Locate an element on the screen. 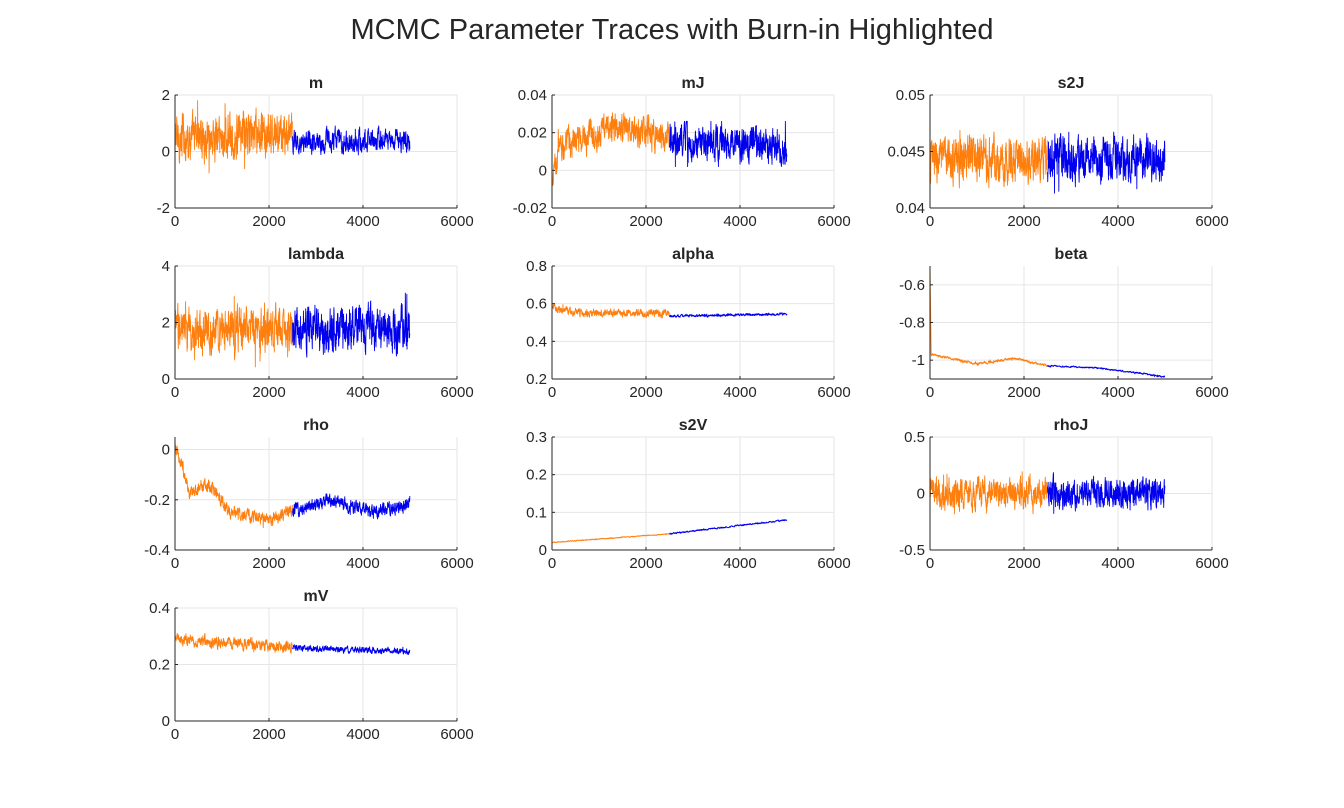  y-tick-label: -2 is located at coordinates (163, 208).